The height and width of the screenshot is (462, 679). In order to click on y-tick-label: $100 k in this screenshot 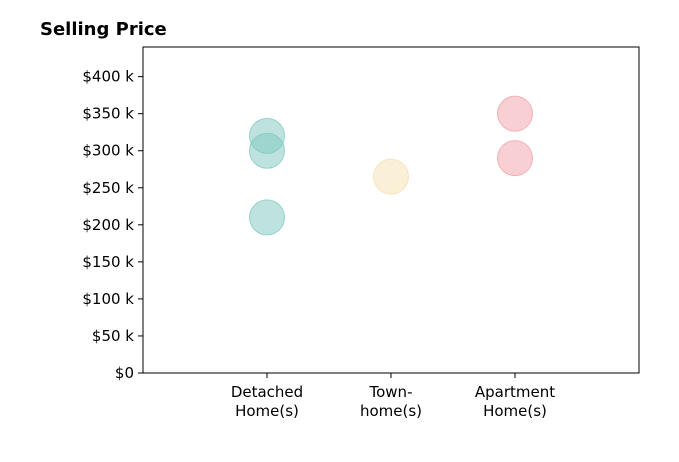, I will do `click(108, 299)`.